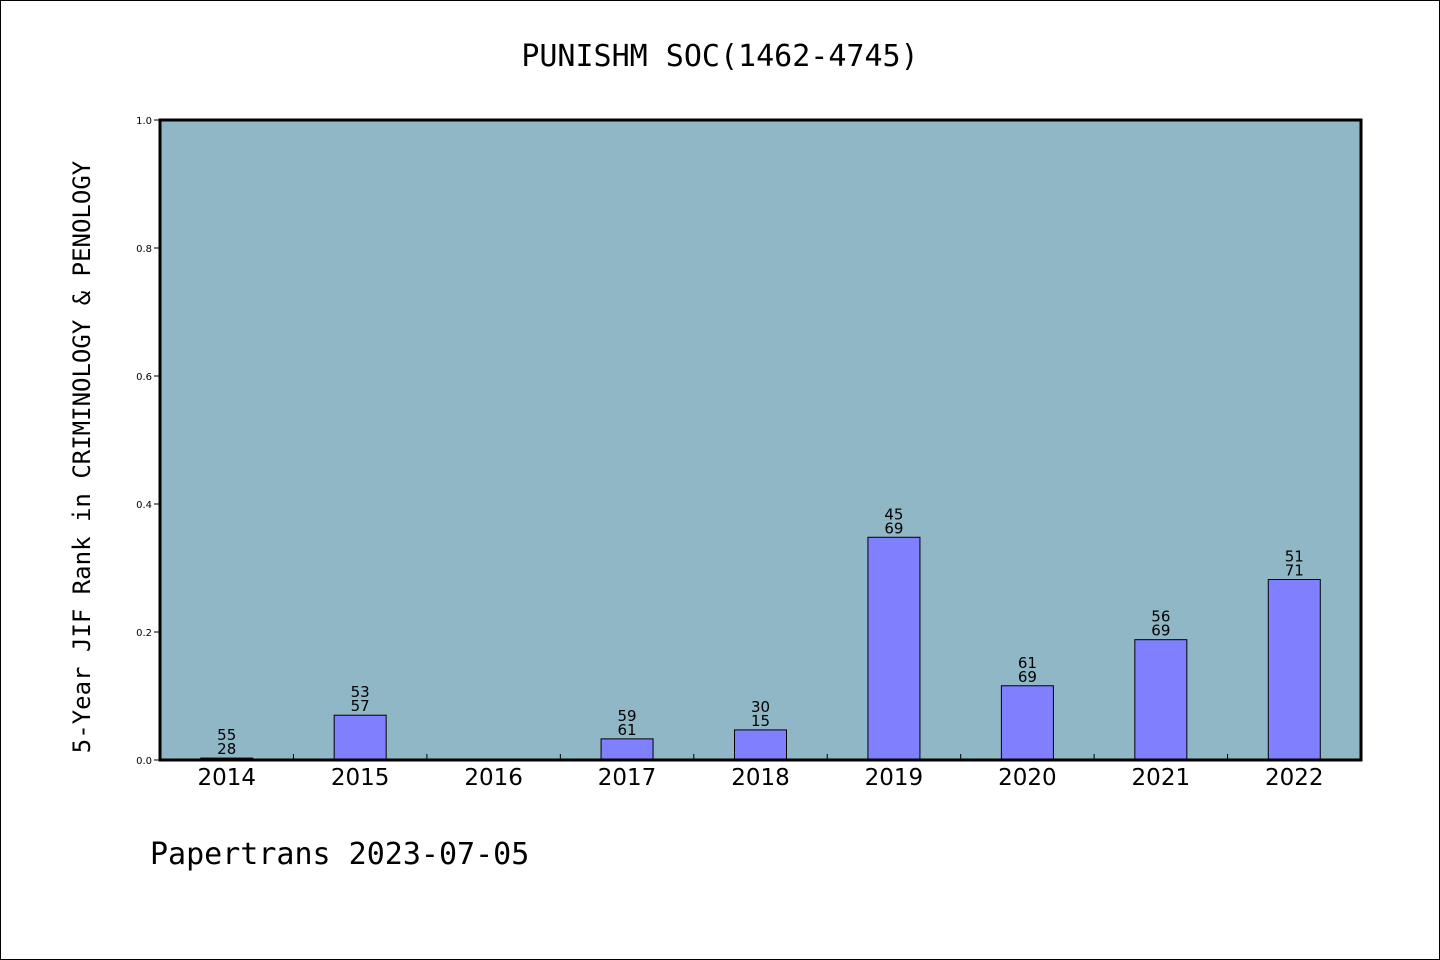 The width and height of the screenshot is (1440, 960). What do you see at coordinates (144, 377) in the screenshot?
I see `y-tick-label: 0.6` at bounding box center [144, 377].